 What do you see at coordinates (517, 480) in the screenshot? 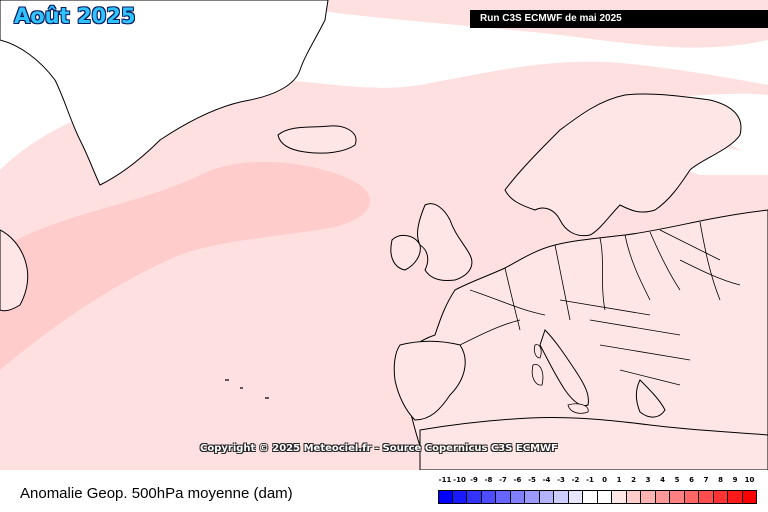
I see `scale-label: -6` at bounding box center [517, 480].